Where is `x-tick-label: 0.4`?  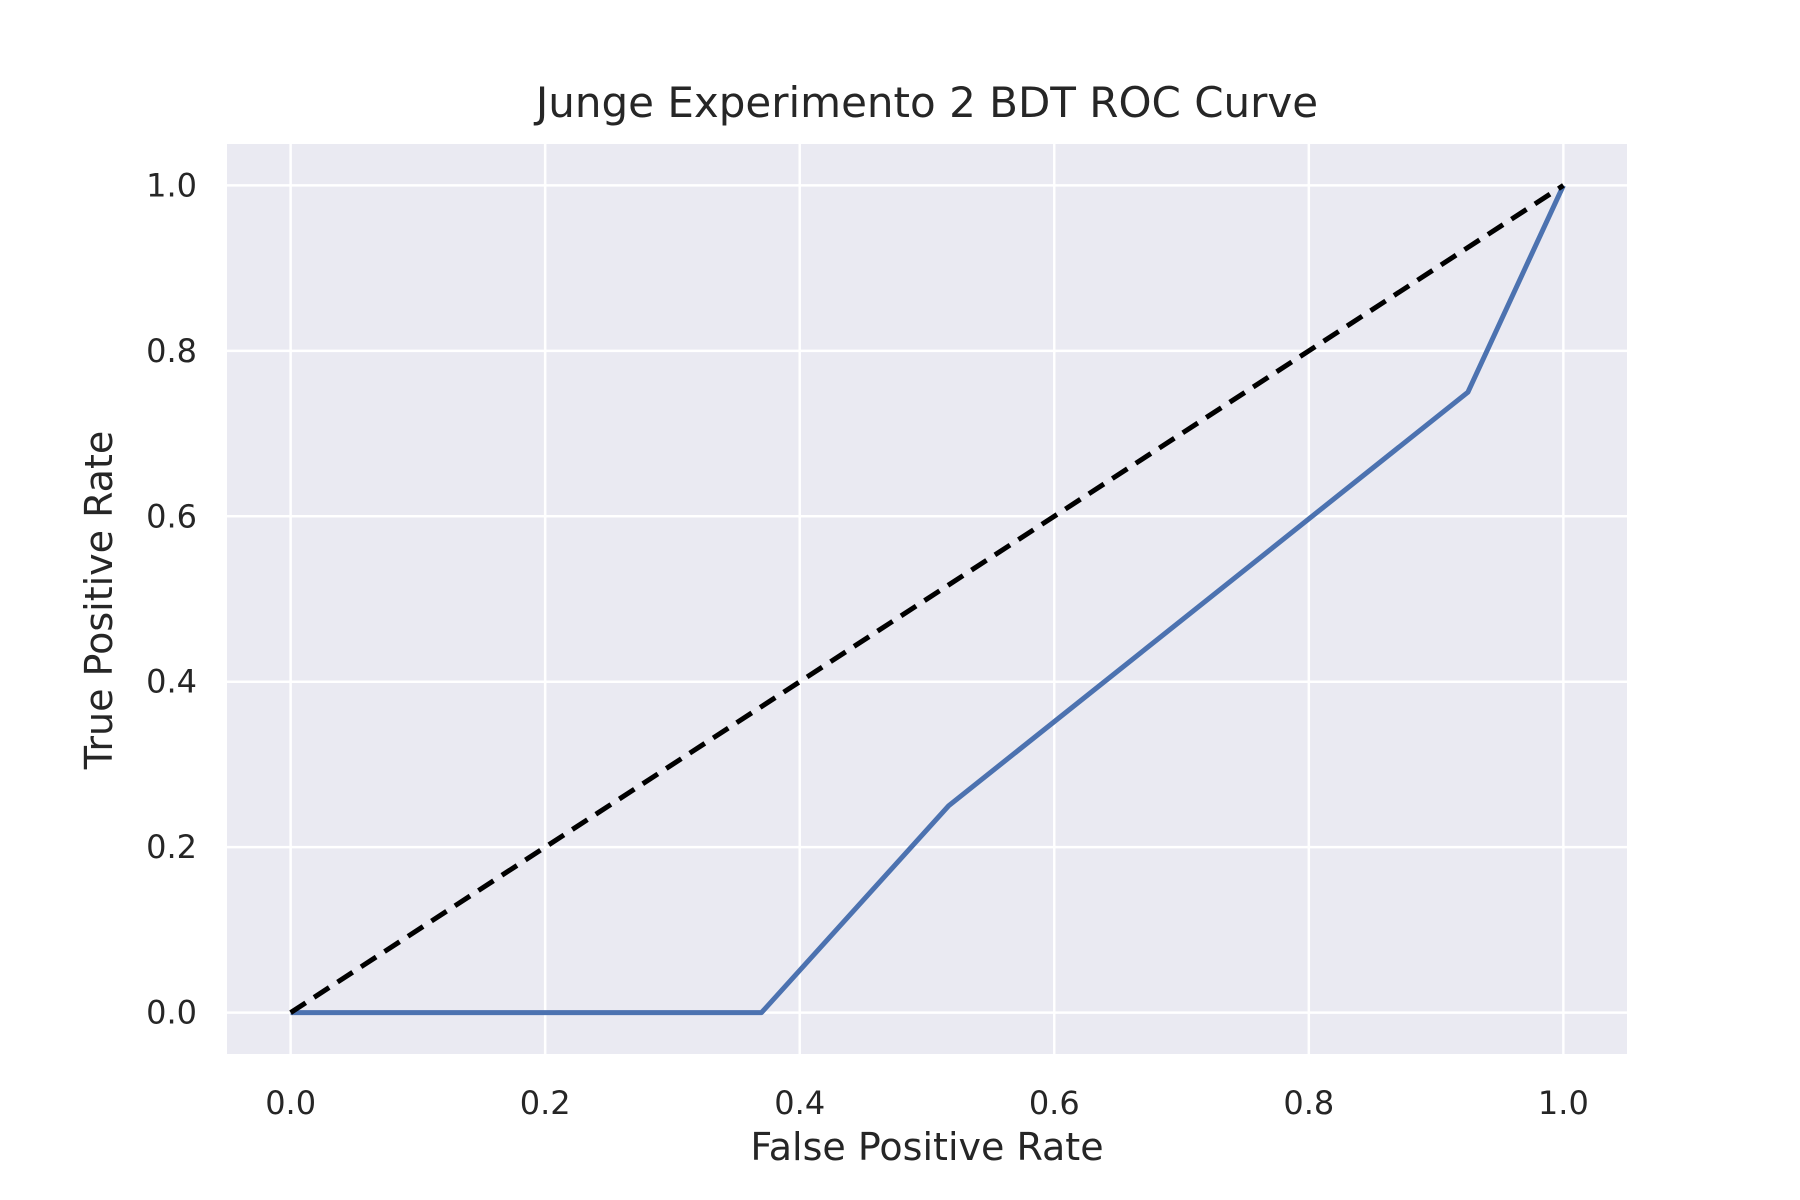
x-tick-label: 0.4 is located at coordinates (799, 1103).